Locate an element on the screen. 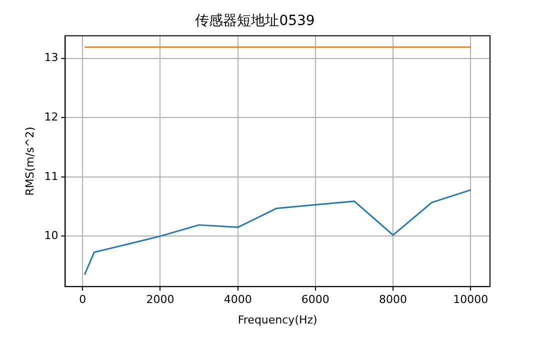 The height and width of the screenshot is (341, 542). x-tick-label: 6000 is located at coordinates (315, 299).